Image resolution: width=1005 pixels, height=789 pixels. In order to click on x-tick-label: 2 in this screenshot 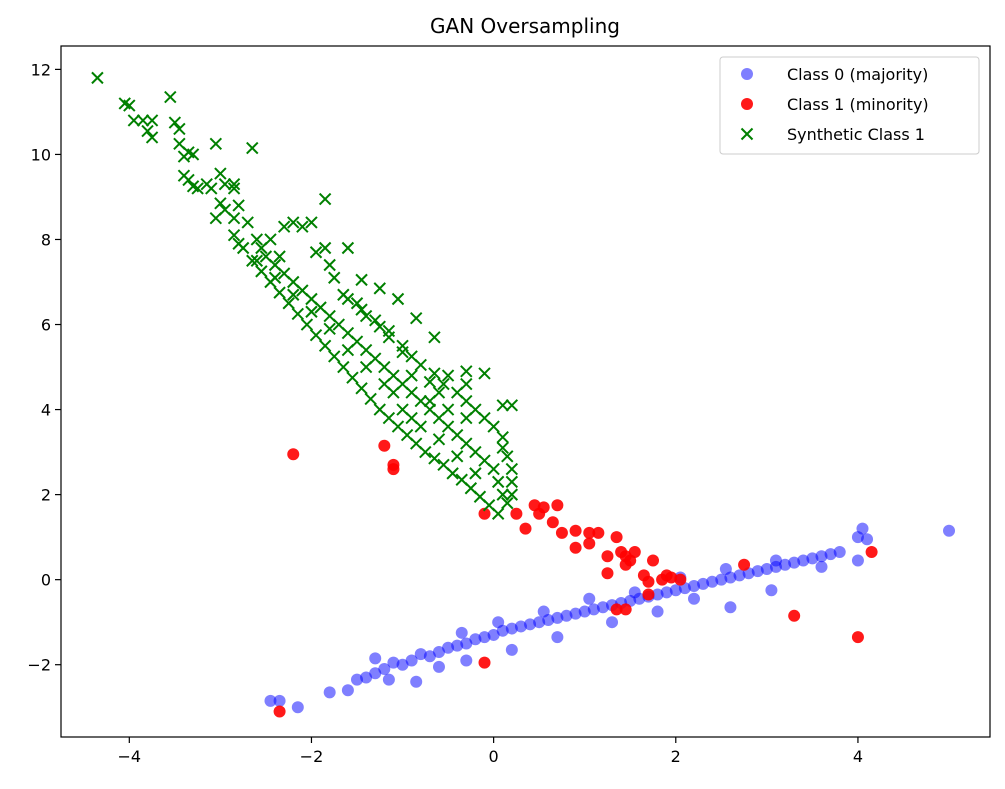, I will do `click(676, 756)`.